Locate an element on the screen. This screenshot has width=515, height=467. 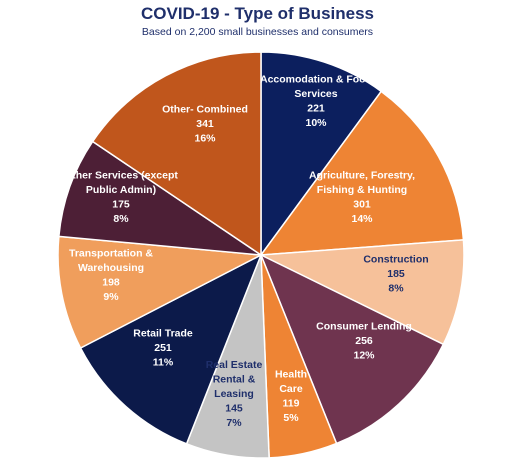
pie-slice-consumer-lending is located at coordinates (352, 349).